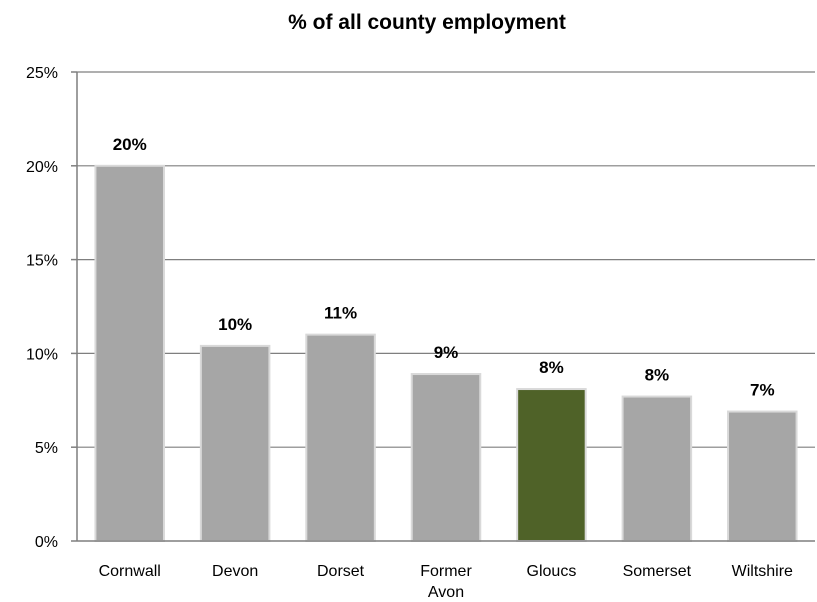  I want to click on chart-title: % of all county employment, so click(427, 22).